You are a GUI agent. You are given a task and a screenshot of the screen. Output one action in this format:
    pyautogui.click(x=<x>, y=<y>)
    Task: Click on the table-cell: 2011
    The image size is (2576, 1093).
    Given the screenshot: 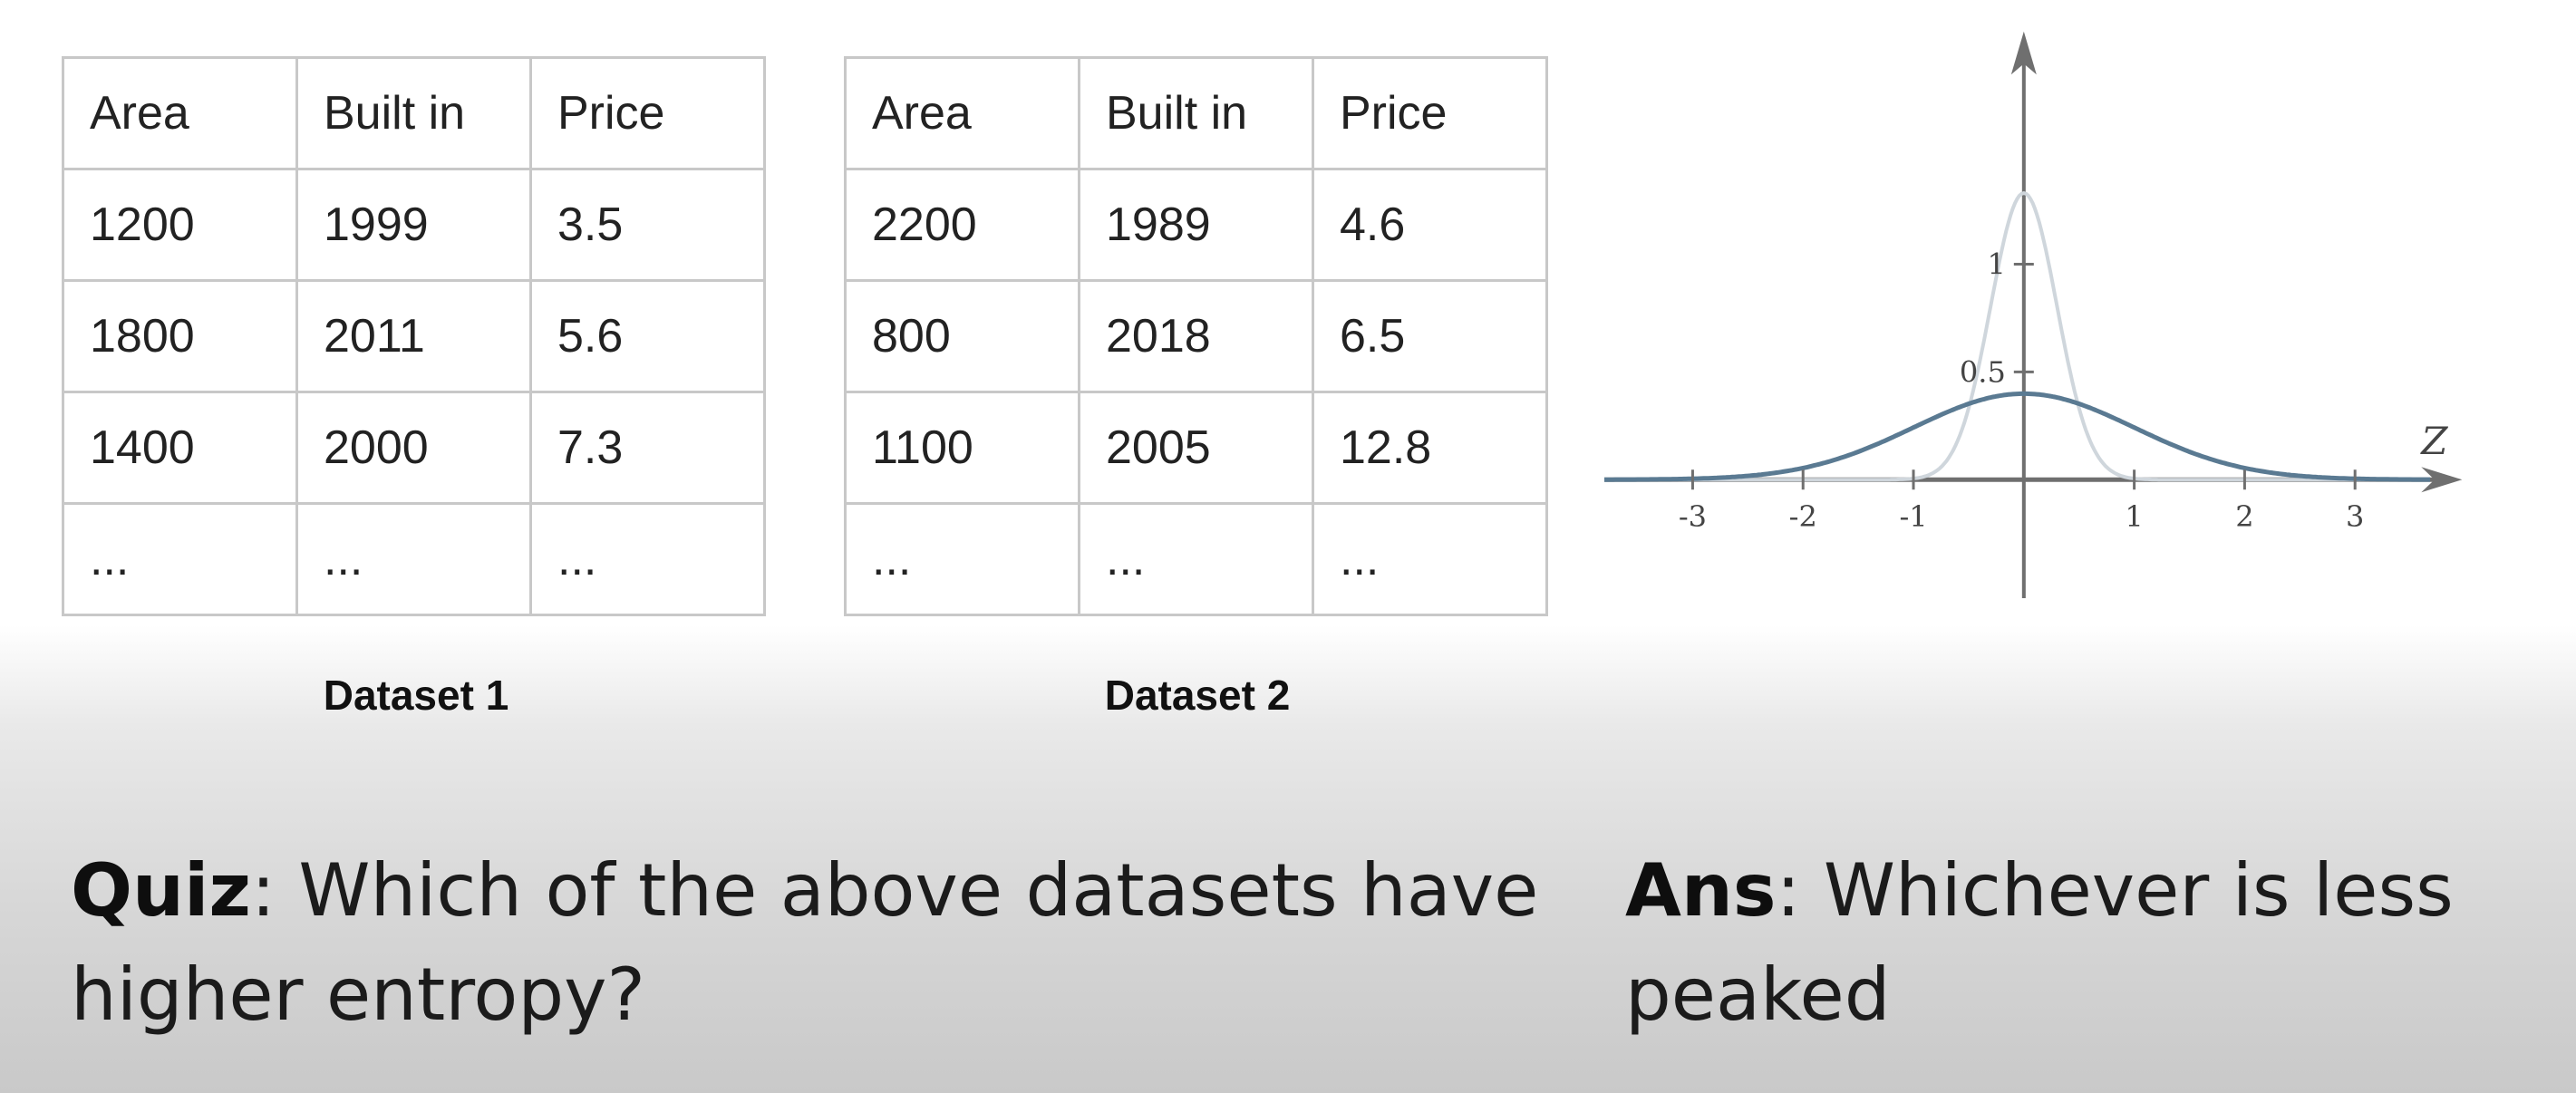 What is the action you would take?
    pyautogui.click(x=413, y=336)
    